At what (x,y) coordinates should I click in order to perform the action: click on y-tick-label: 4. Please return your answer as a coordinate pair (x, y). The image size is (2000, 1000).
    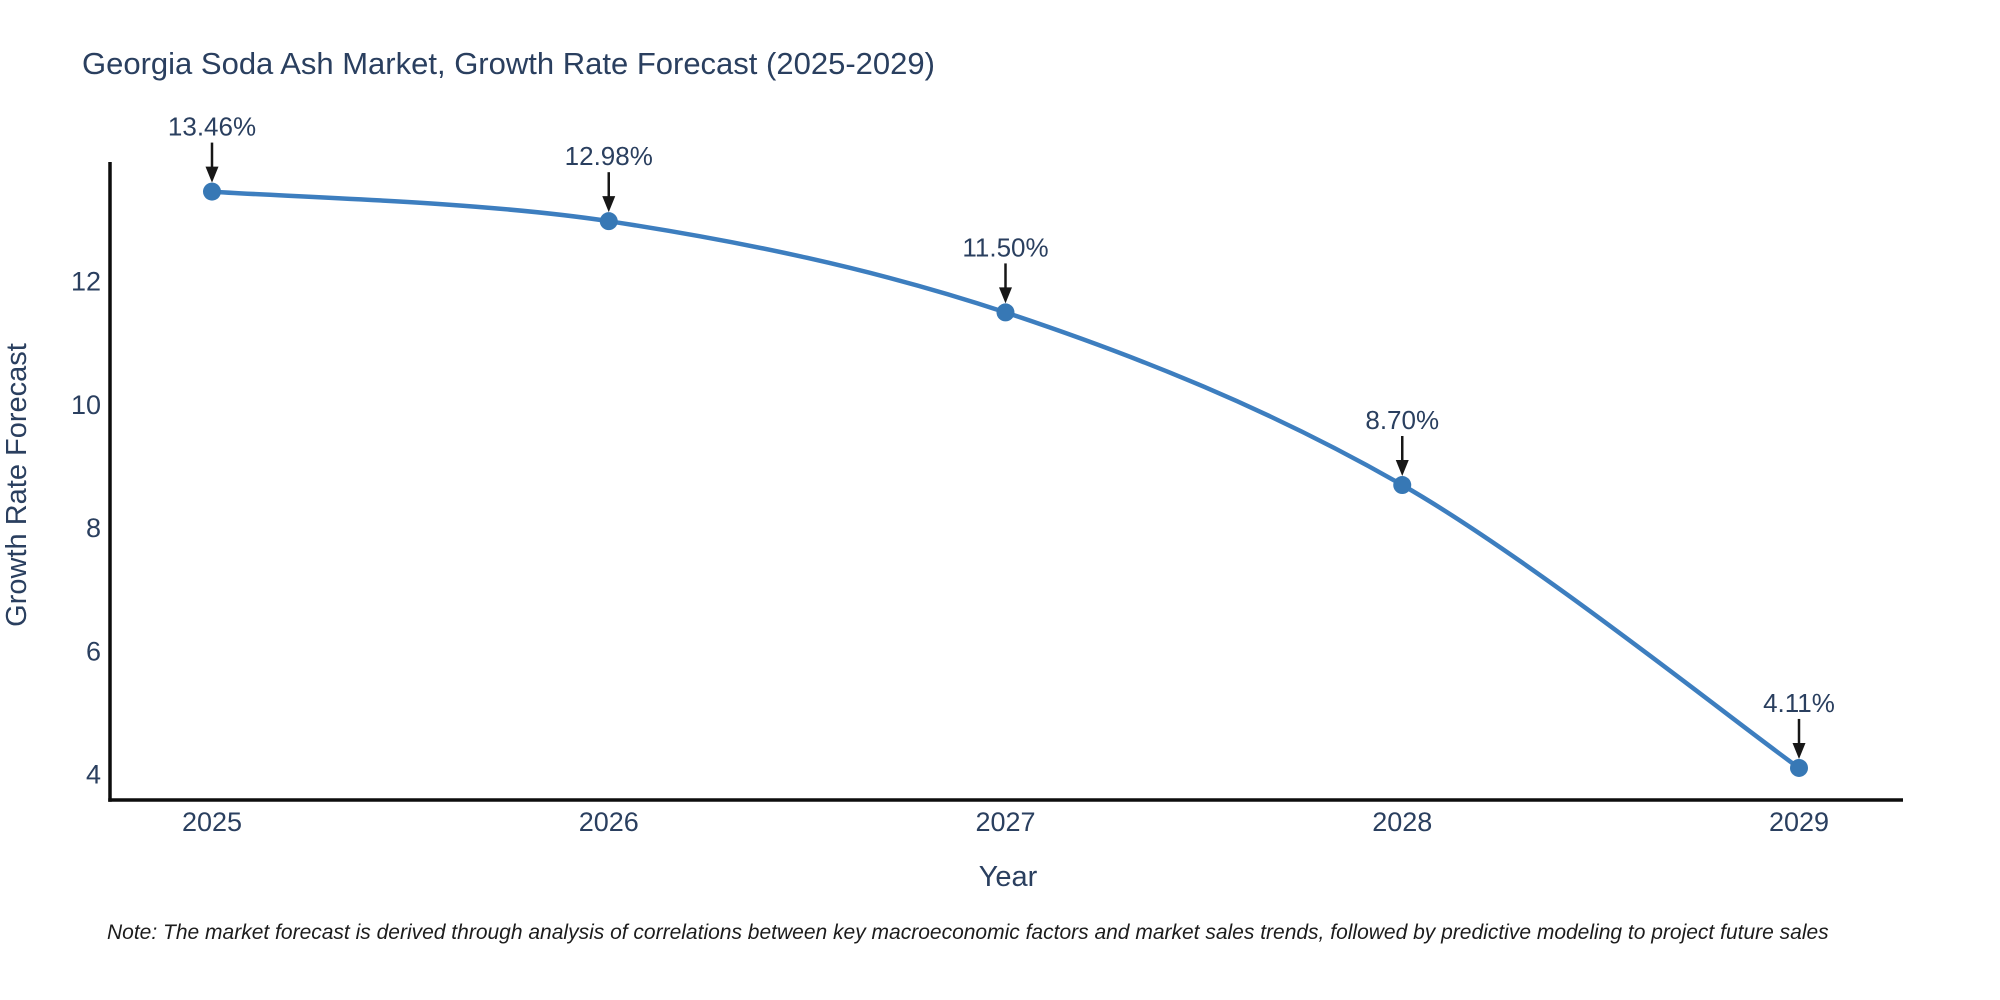
    Looking at the image, I should click on (93, 775).